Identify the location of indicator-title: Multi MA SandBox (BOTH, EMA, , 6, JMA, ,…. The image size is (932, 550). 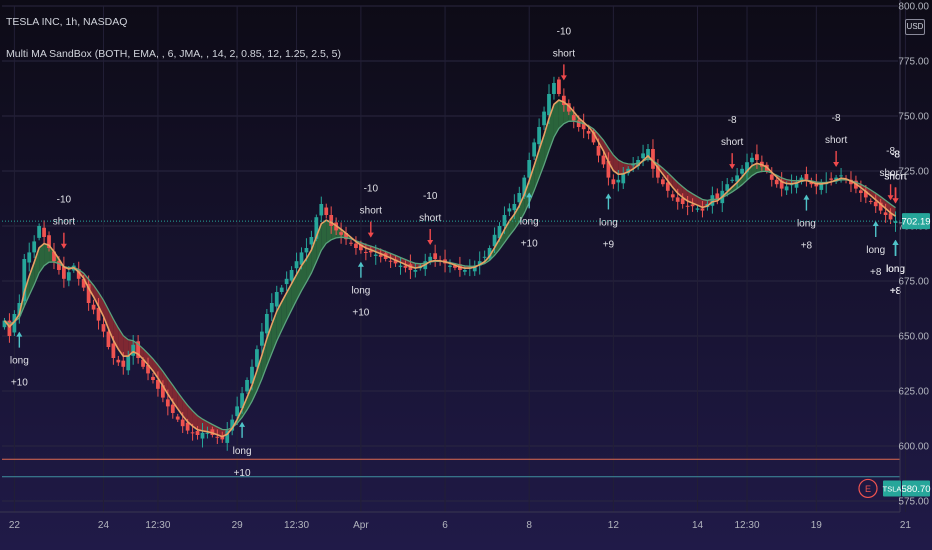
(173, 54).